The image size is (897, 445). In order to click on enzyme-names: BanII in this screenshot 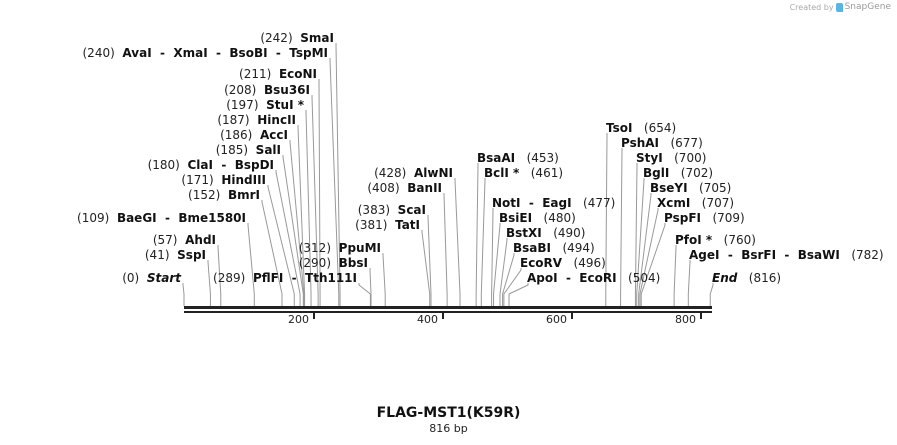, I will do `click(424, 188)`.